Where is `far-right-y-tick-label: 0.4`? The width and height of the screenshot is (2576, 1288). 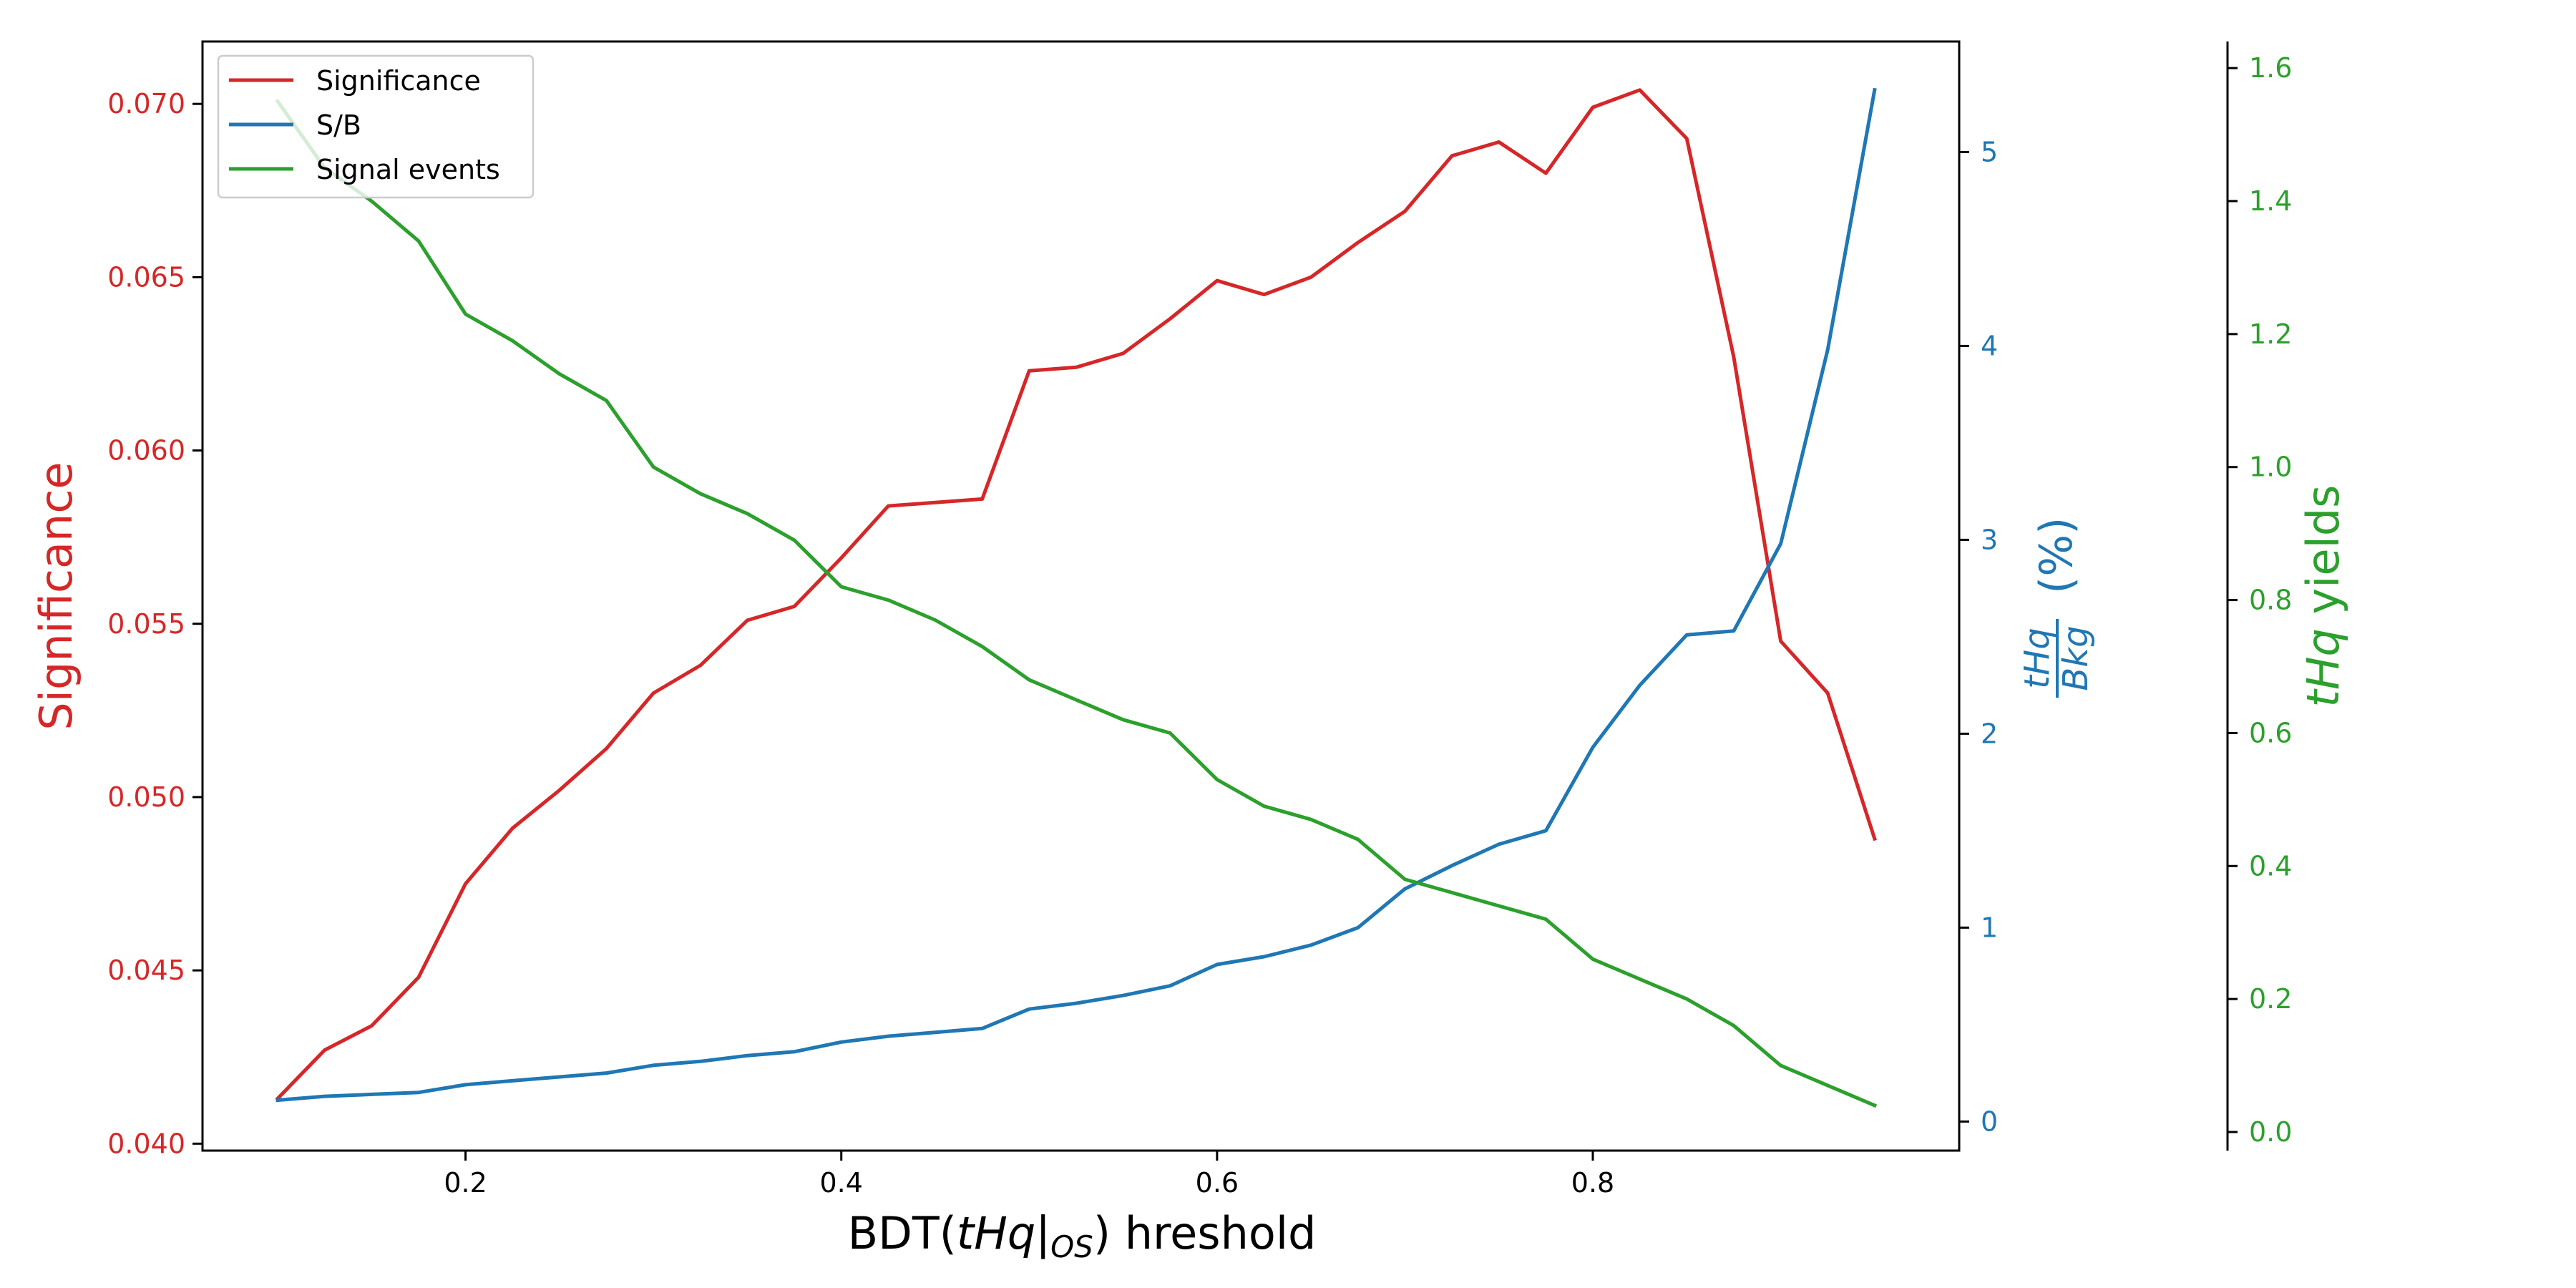 far-right-y-tick-label: 0.4 is located at coordinates (2270, 866).